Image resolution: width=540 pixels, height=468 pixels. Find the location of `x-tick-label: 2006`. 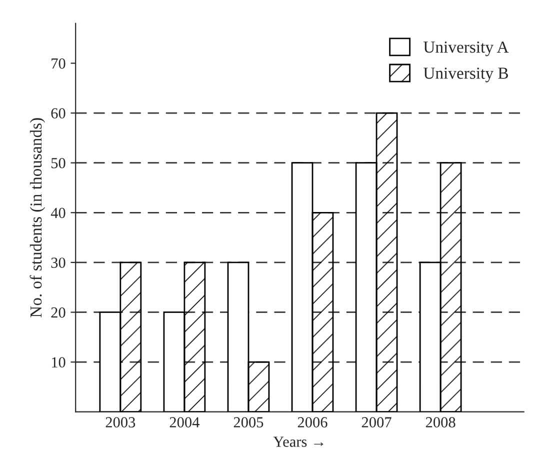

x-tick-label: 2006 is located at coordinates (313, 422).